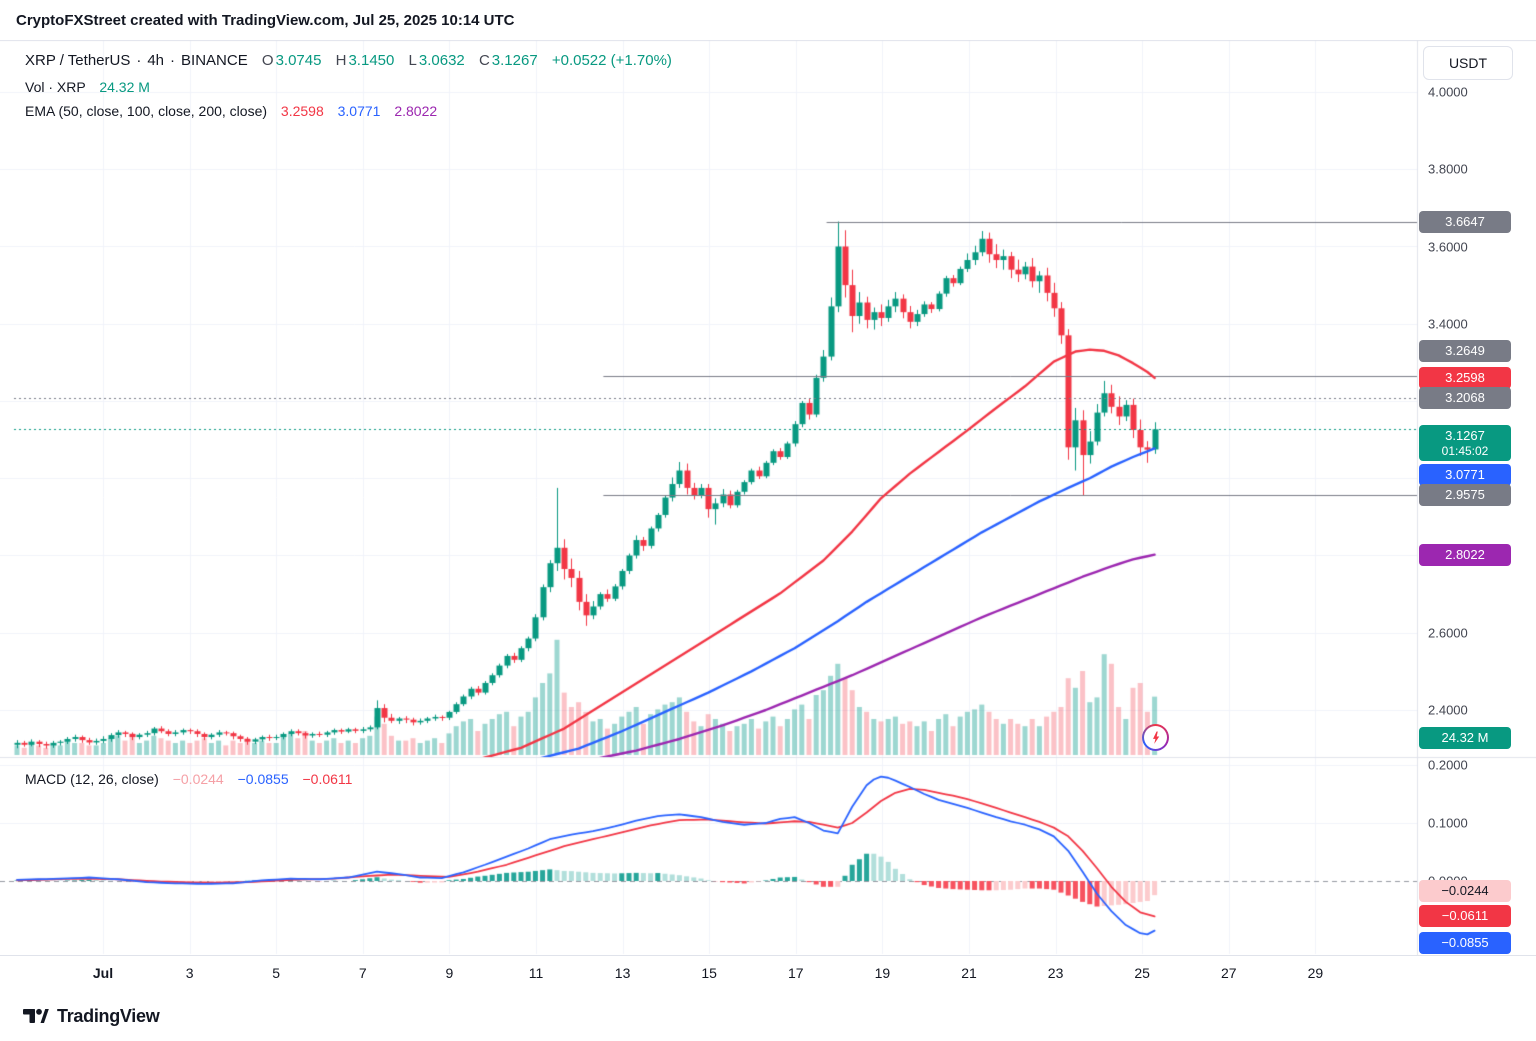 Image resolution: width=1536 pixels, height=1041 pixels. I want to click on ema-label: EMA (50, close, 100, close, 200, close), so click(146, 111).